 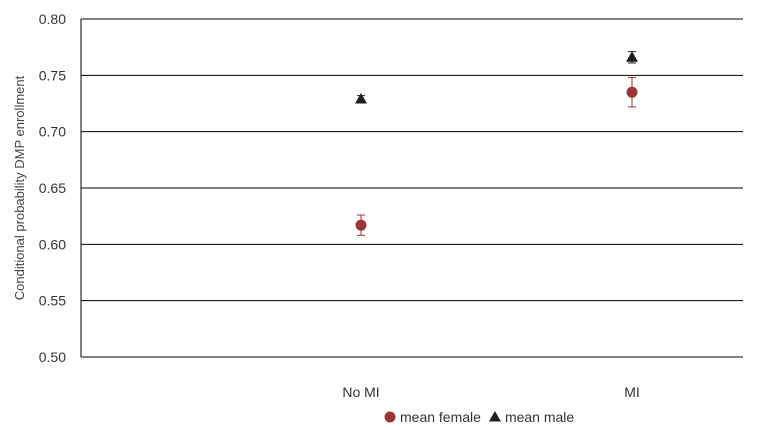 What do you see at coordinates (632, 392) in the screenshot?
I see `x-tick-label: MI` at bounding box center [632, 392].